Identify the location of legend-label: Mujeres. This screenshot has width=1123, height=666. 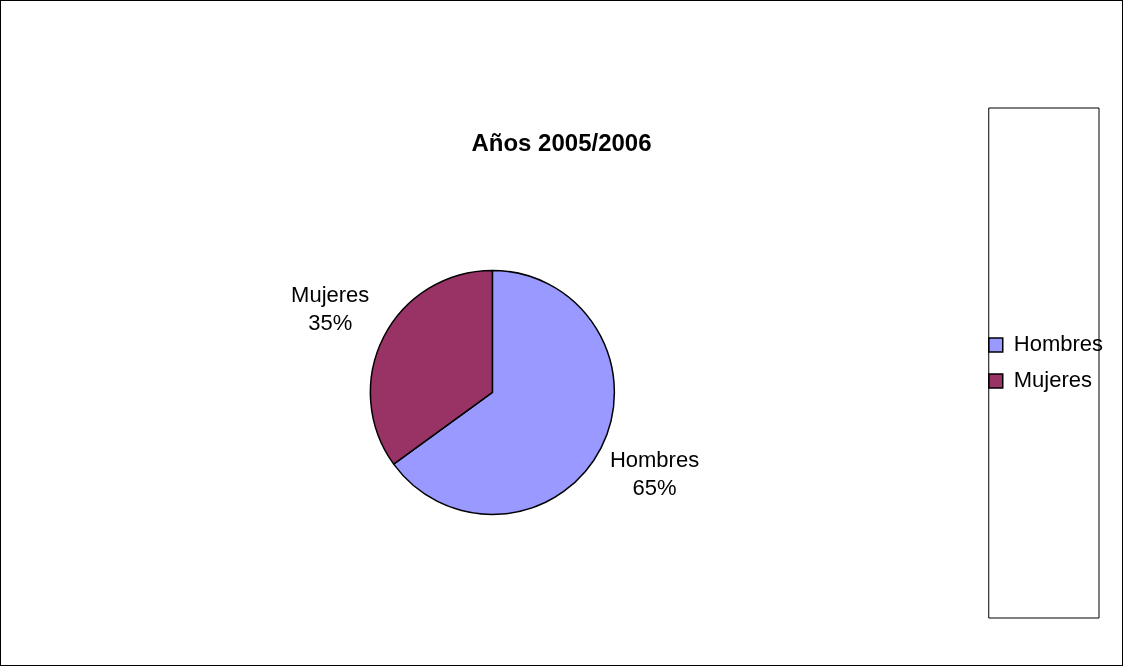
(1052, 380).